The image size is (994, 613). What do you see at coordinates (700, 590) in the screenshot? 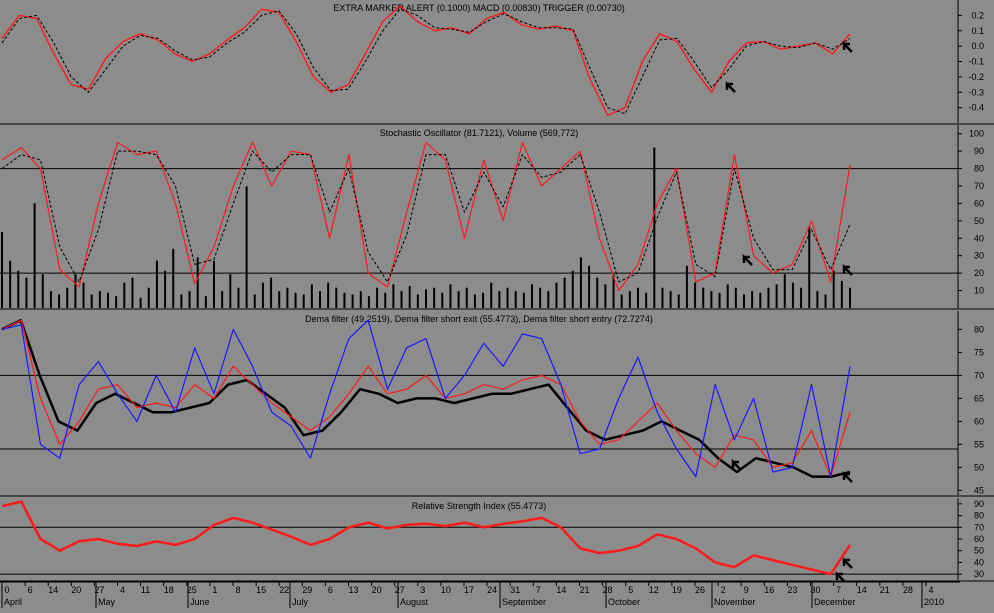
I see `x-tick-label: 26` at bounding box center [700, 590].